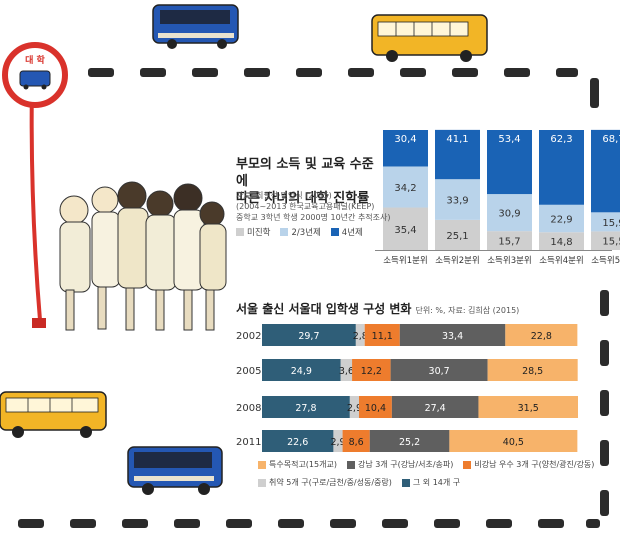  I want to click on data-label: 27,4, so click(435, 408).